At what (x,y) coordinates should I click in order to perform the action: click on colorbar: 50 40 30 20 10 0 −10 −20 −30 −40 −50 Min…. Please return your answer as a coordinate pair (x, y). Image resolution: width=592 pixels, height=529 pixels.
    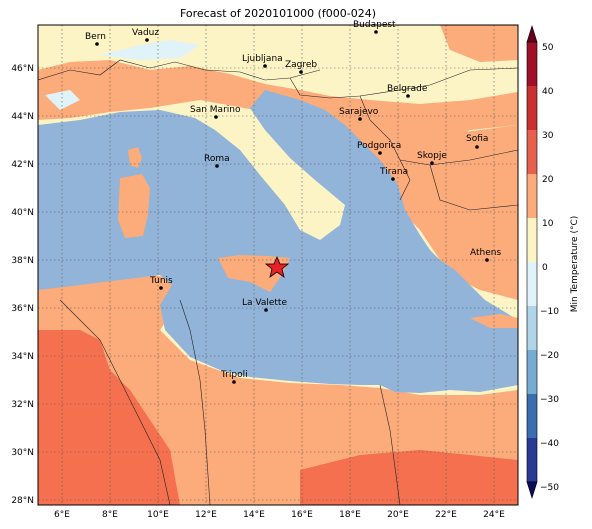
    Looking at the image, I should click on (553, 262).